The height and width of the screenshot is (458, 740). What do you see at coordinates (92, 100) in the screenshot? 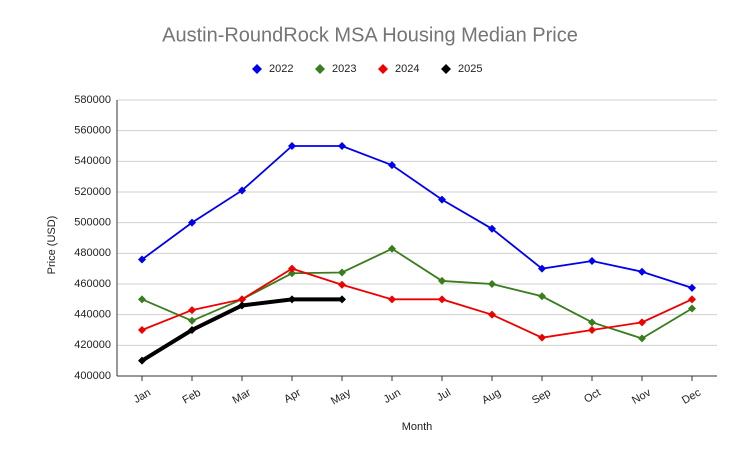
I see `y-tick-label: 580000` at bounding box center [92, 100].